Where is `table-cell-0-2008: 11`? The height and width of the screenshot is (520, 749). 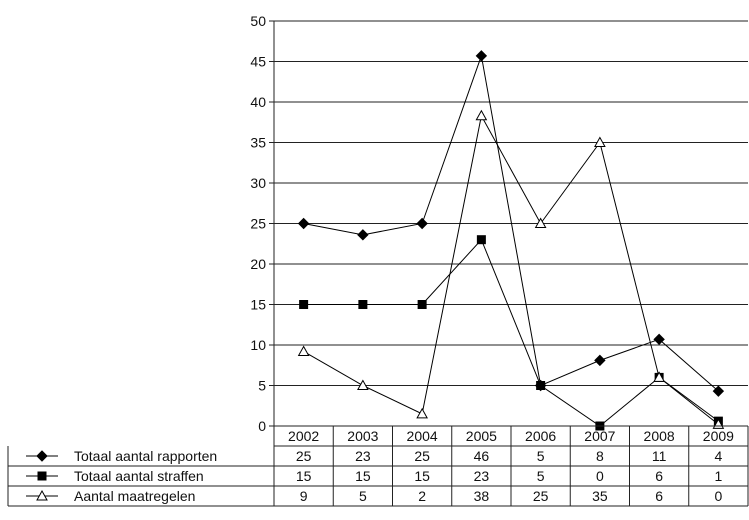
table-cell-0-2008: 11 is located at coordinates (659, 456).